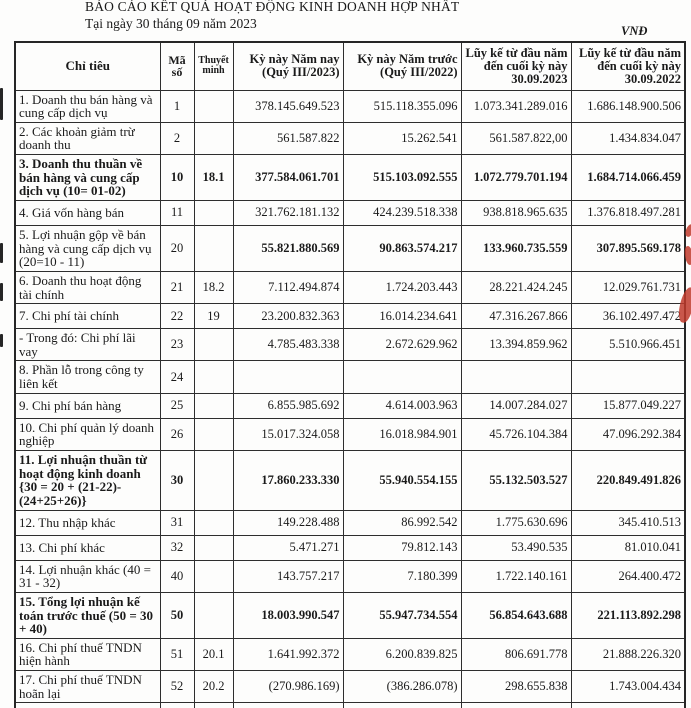  I want to click on row-label-cell: - Trong đó: Chi phí lãi vay, so click(87, 345).